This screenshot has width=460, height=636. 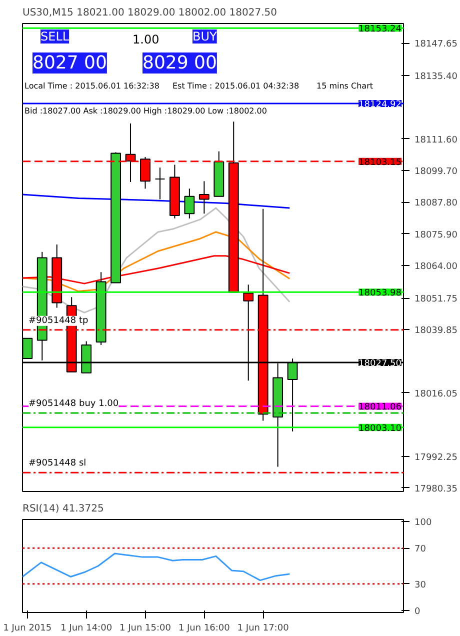 I want to click on annotation: Bid :18027.00 Ask :18029.00 High :18029.00 Low :18002.00, so click(x=145, y=111).